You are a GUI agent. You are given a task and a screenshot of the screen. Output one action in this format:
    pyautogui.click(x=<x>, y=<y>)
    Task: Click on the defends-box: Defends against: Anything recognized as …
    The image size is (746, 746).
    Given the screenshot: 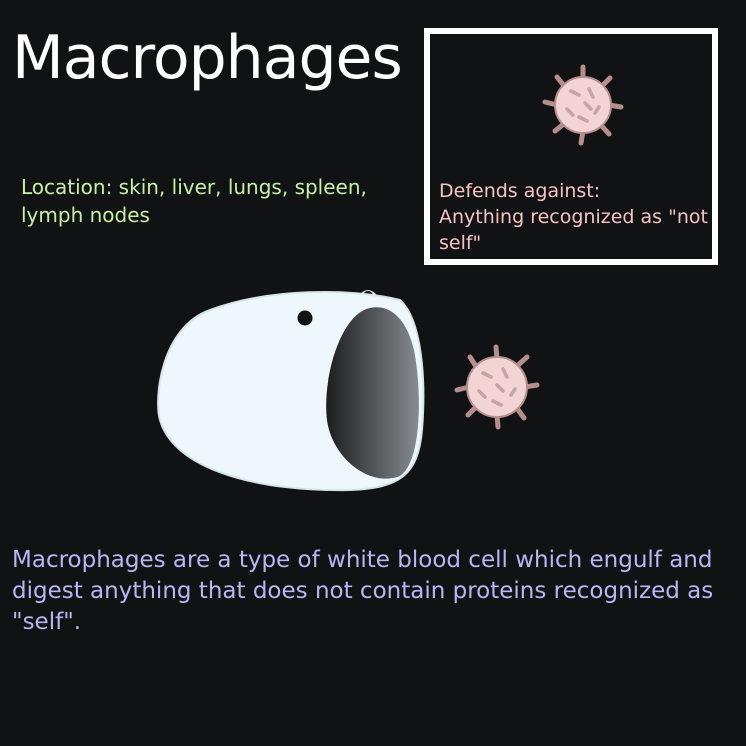 What is the action you would take?
    pyautogui.click(x=571, y=146)
    